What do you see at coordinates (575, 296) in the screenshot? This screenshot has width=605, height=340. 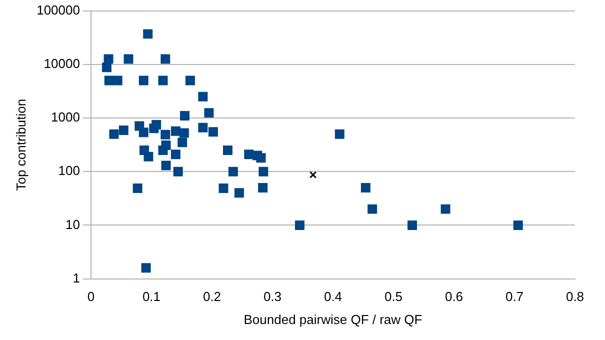 I see `x-tick-label: 0.8` at bounding box center [575, 296].